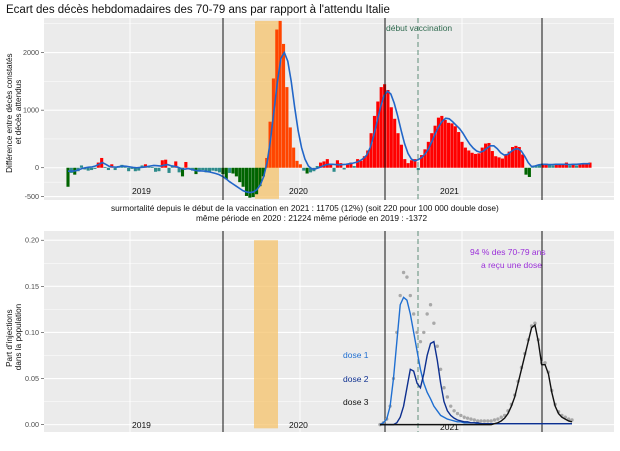 The height and width of the screenshot is (451, 620). What do you see at coordinates (141, 425) in the screenshot?
I see `bottom-year-2019: 2019` at bounding box center [141, 425].